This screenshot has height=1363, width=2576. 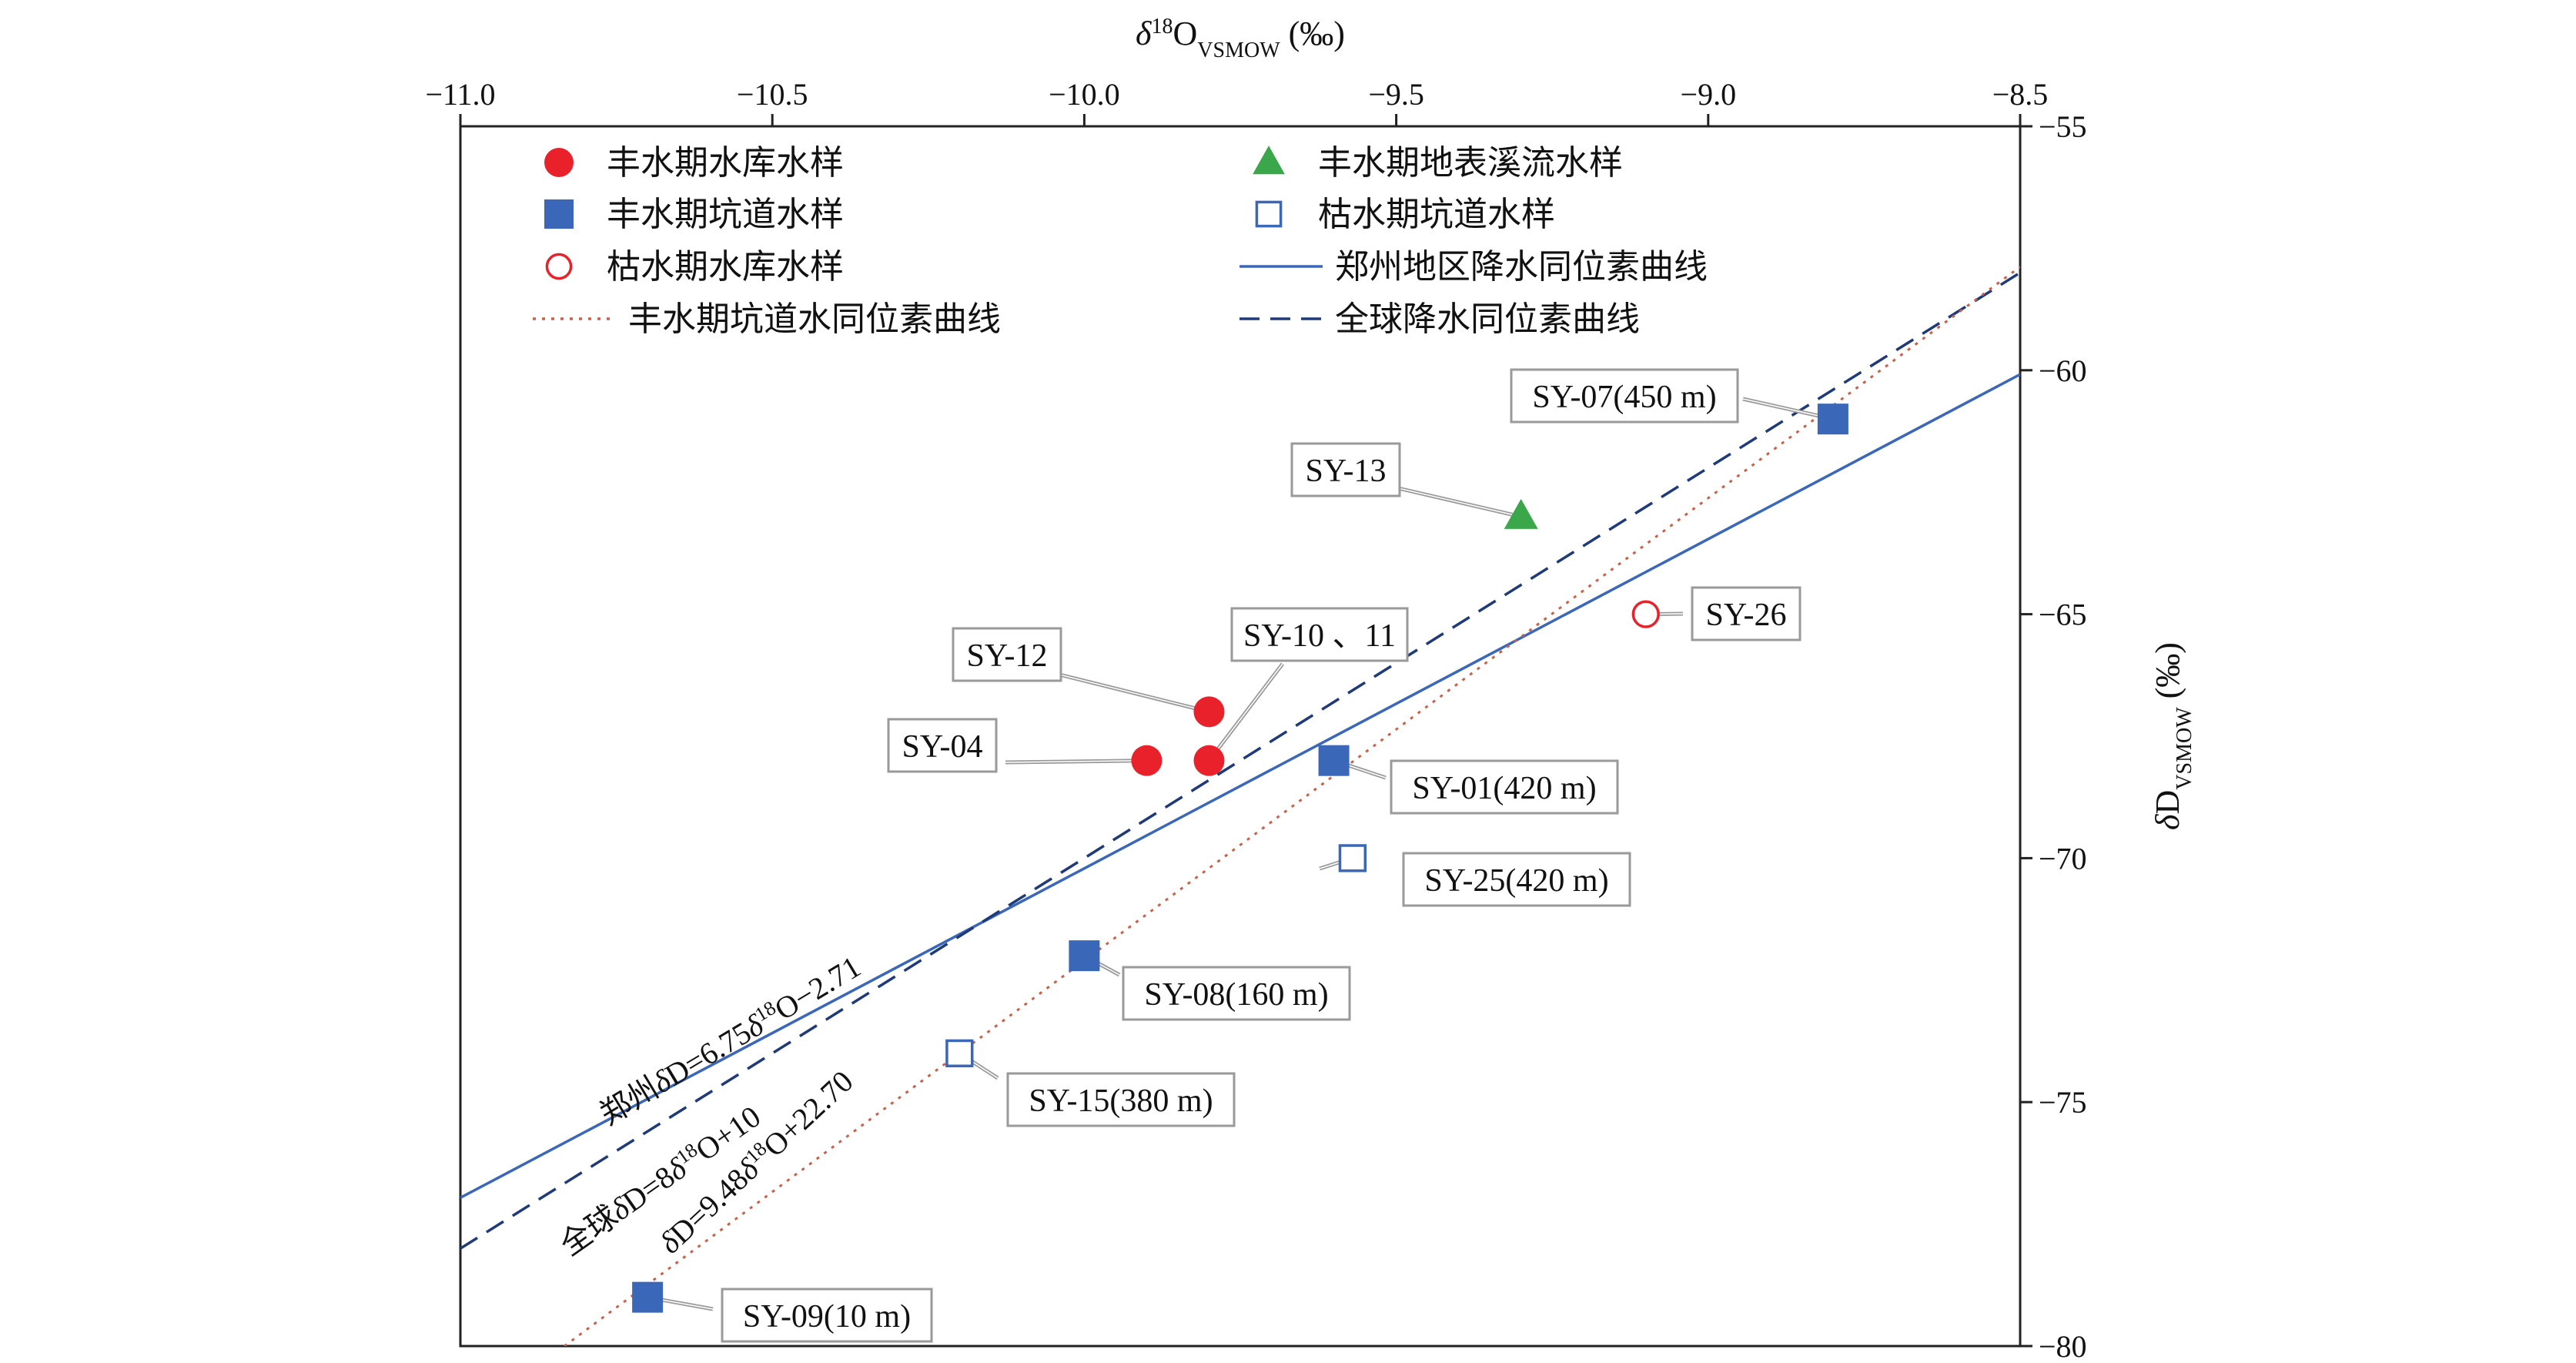 I want to click on legend-label: 丰水期水库水样, so click(x=726, y=163).